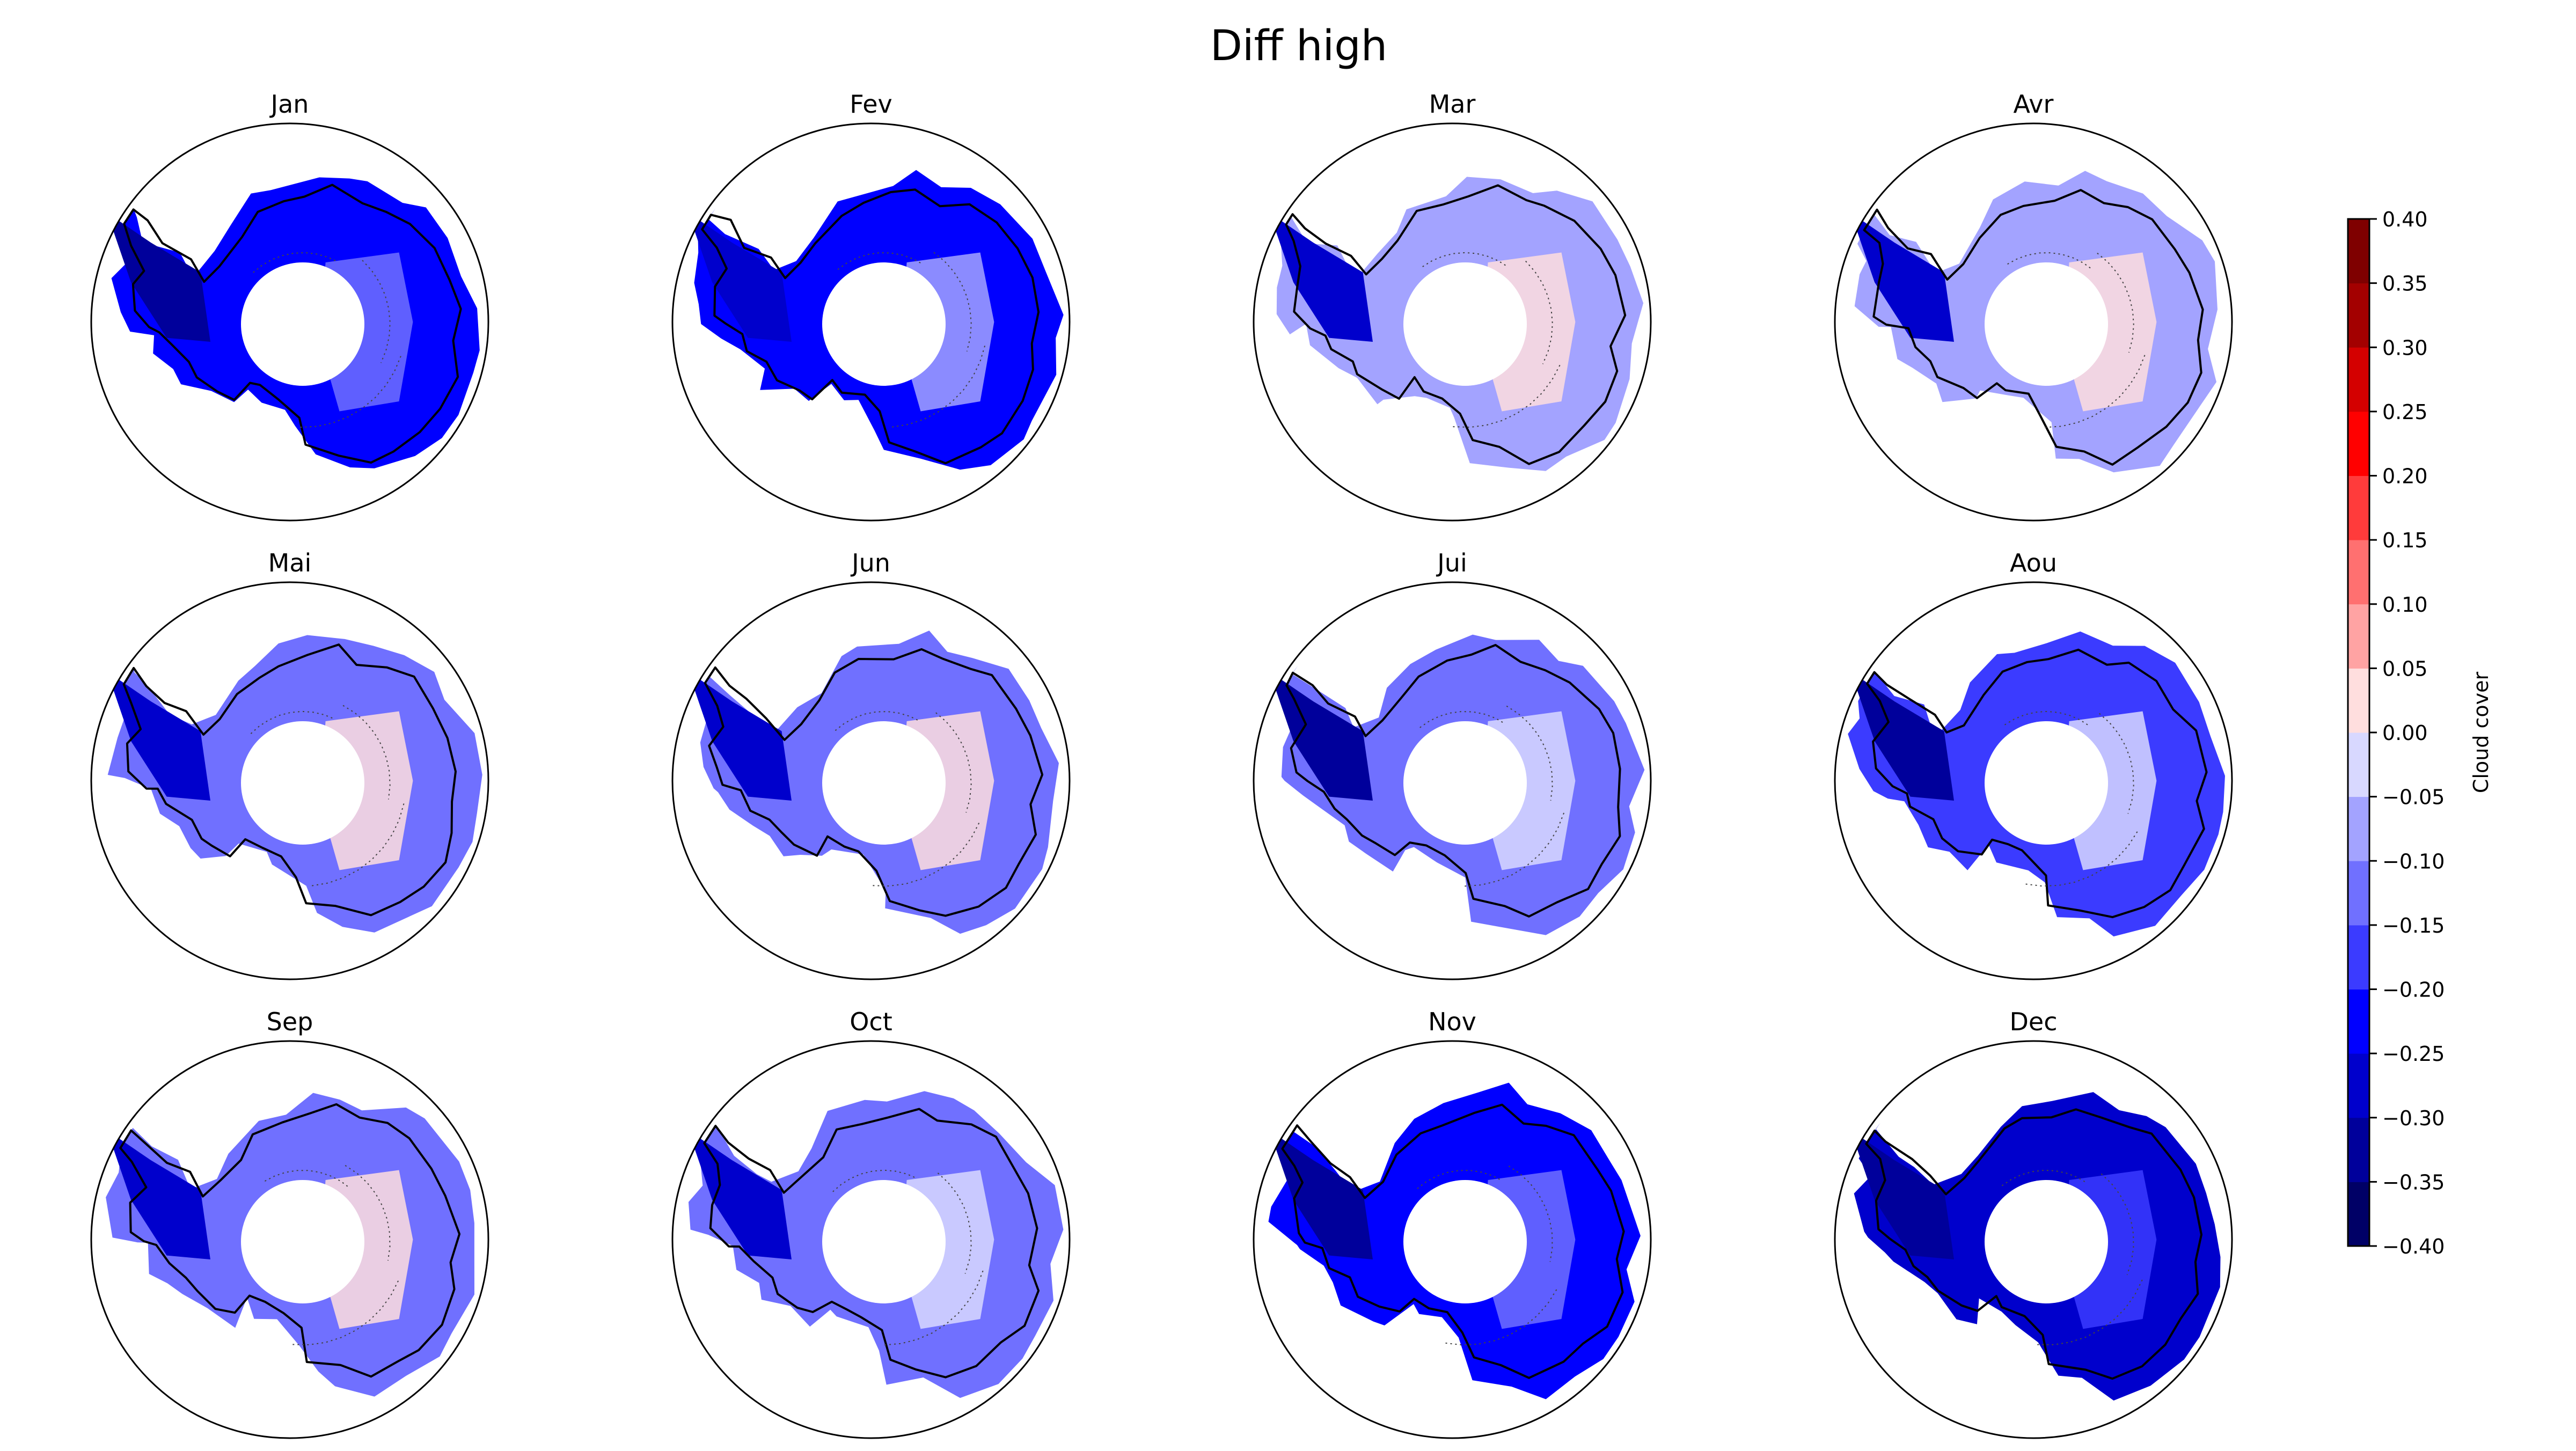  What do you see at coordinates (2405, 348) in the screenshot?
I see `colorbar-tick-label: 0.30` at bounding box center [2405, 348].